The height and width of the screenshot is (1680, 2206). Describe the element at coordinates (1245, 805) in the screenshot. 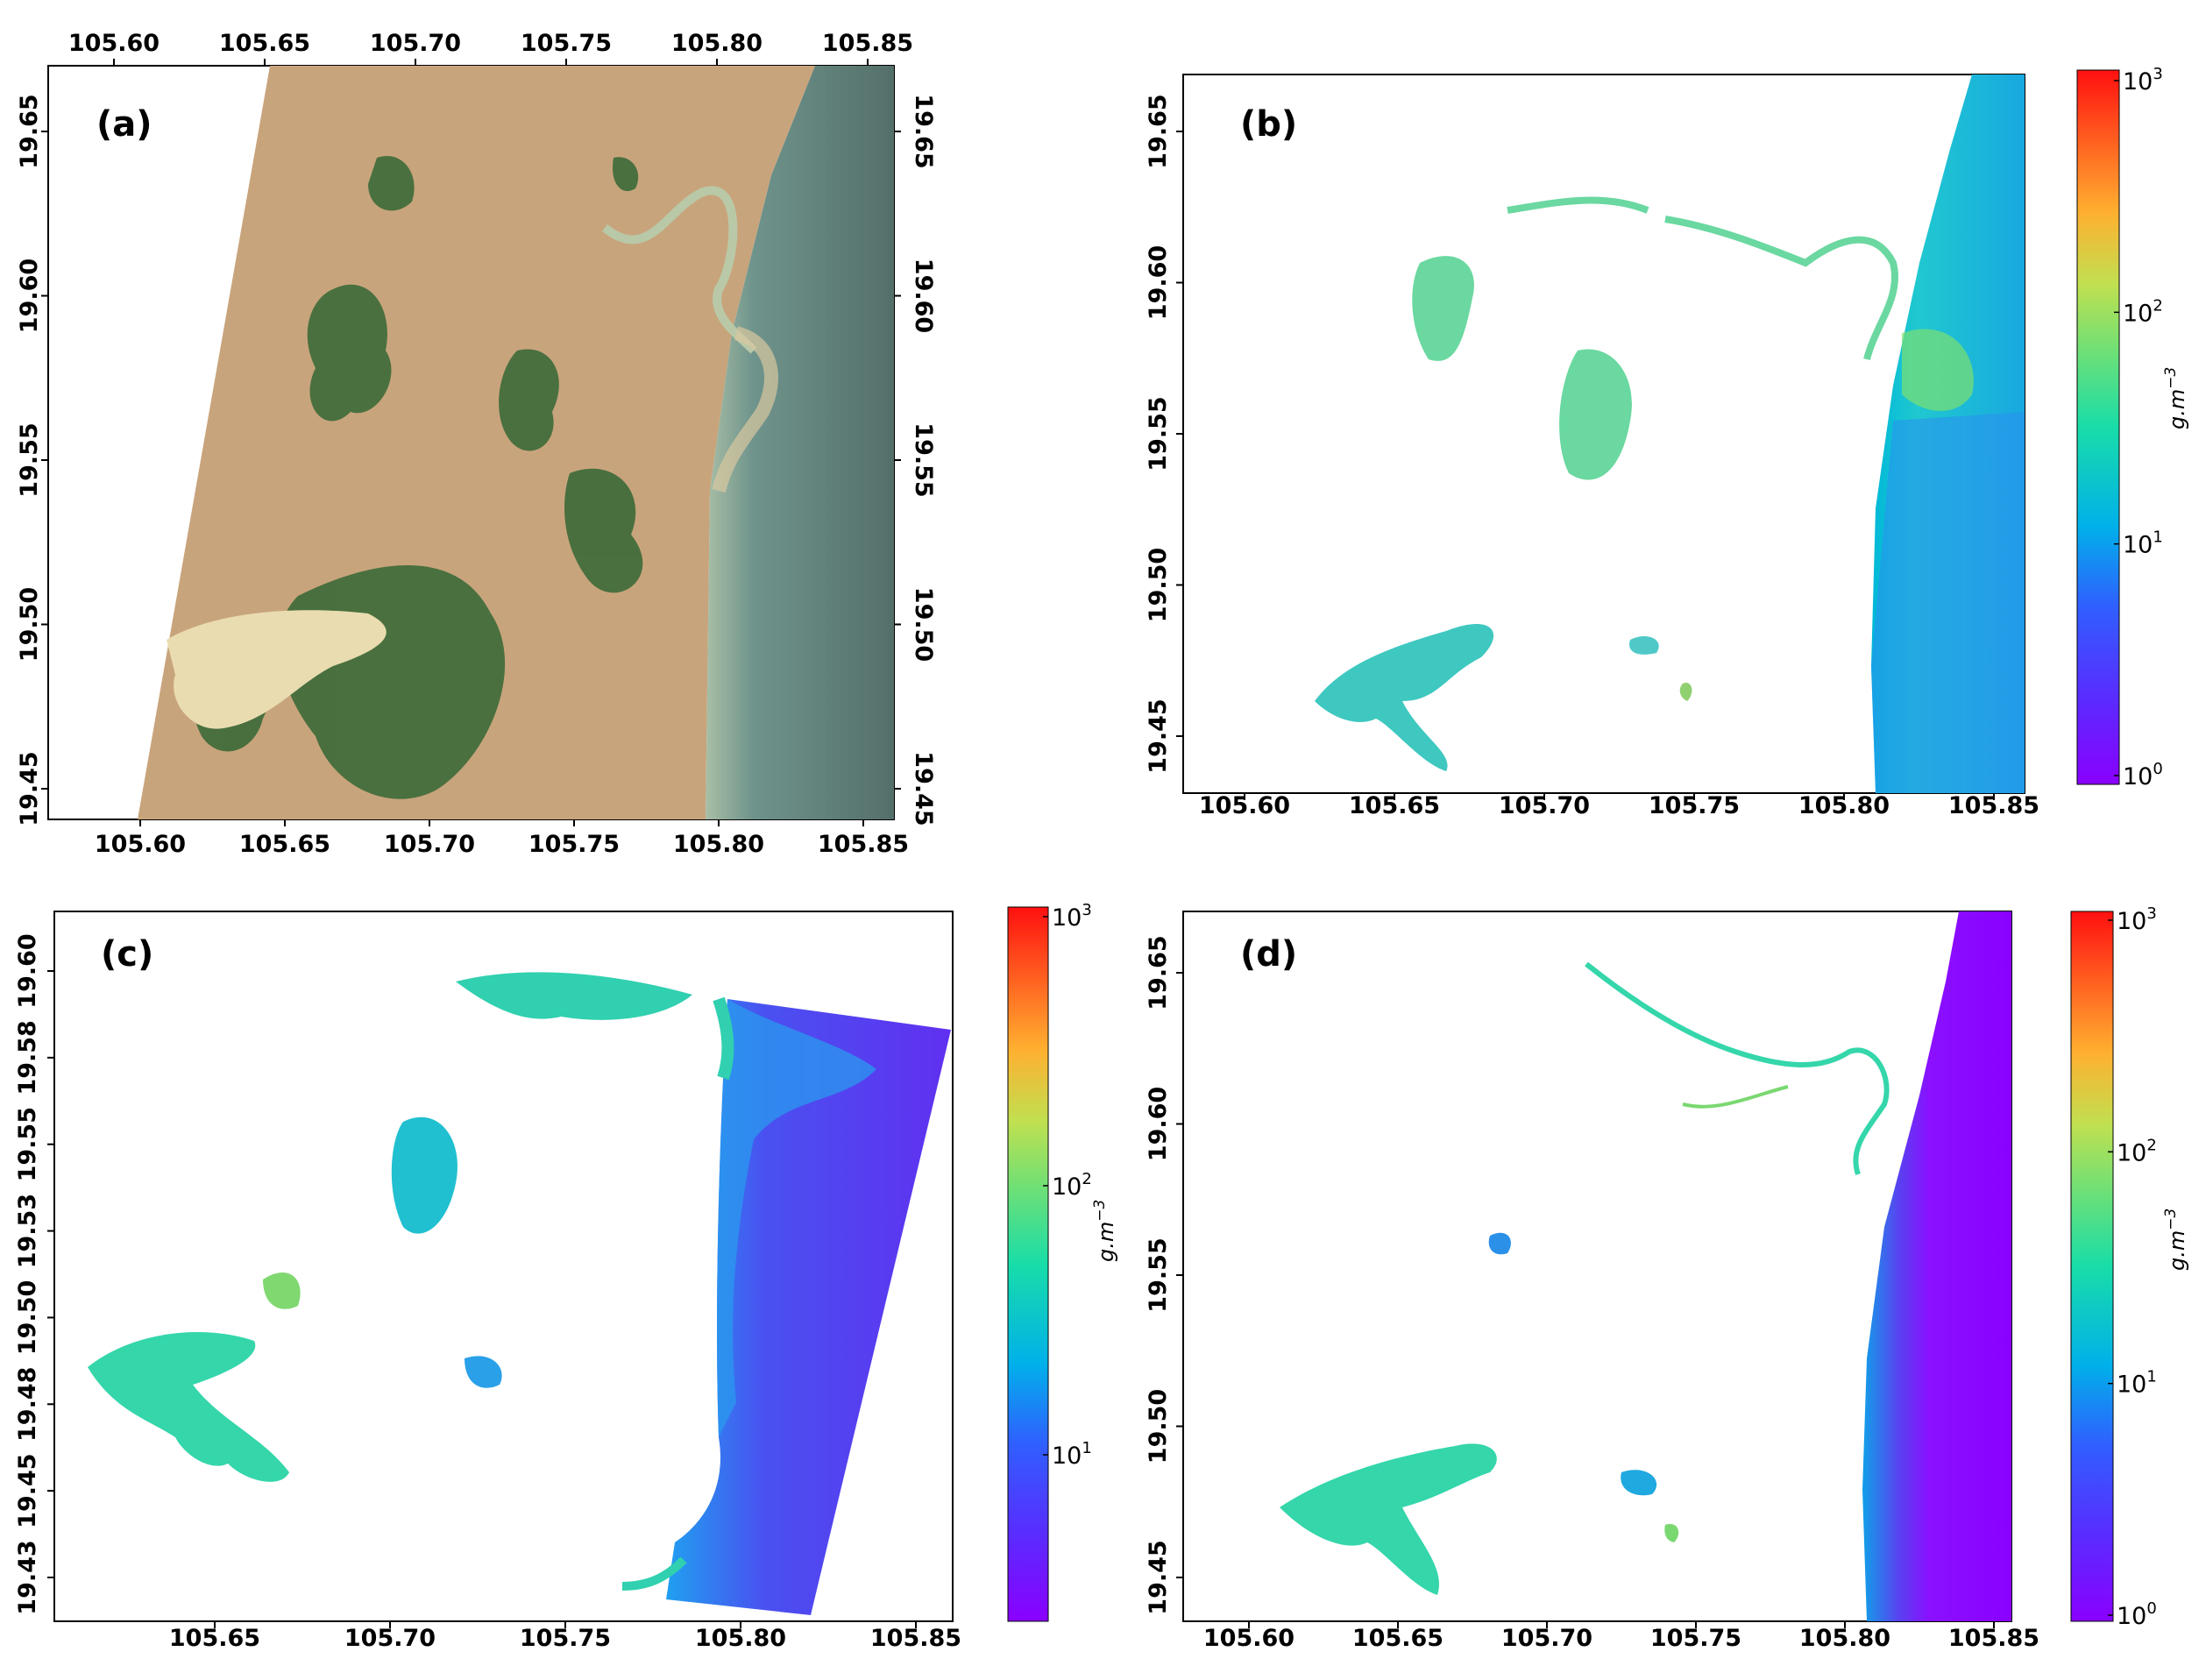

I see `panel-b-bottom-tick-label: 105.60` at that location.